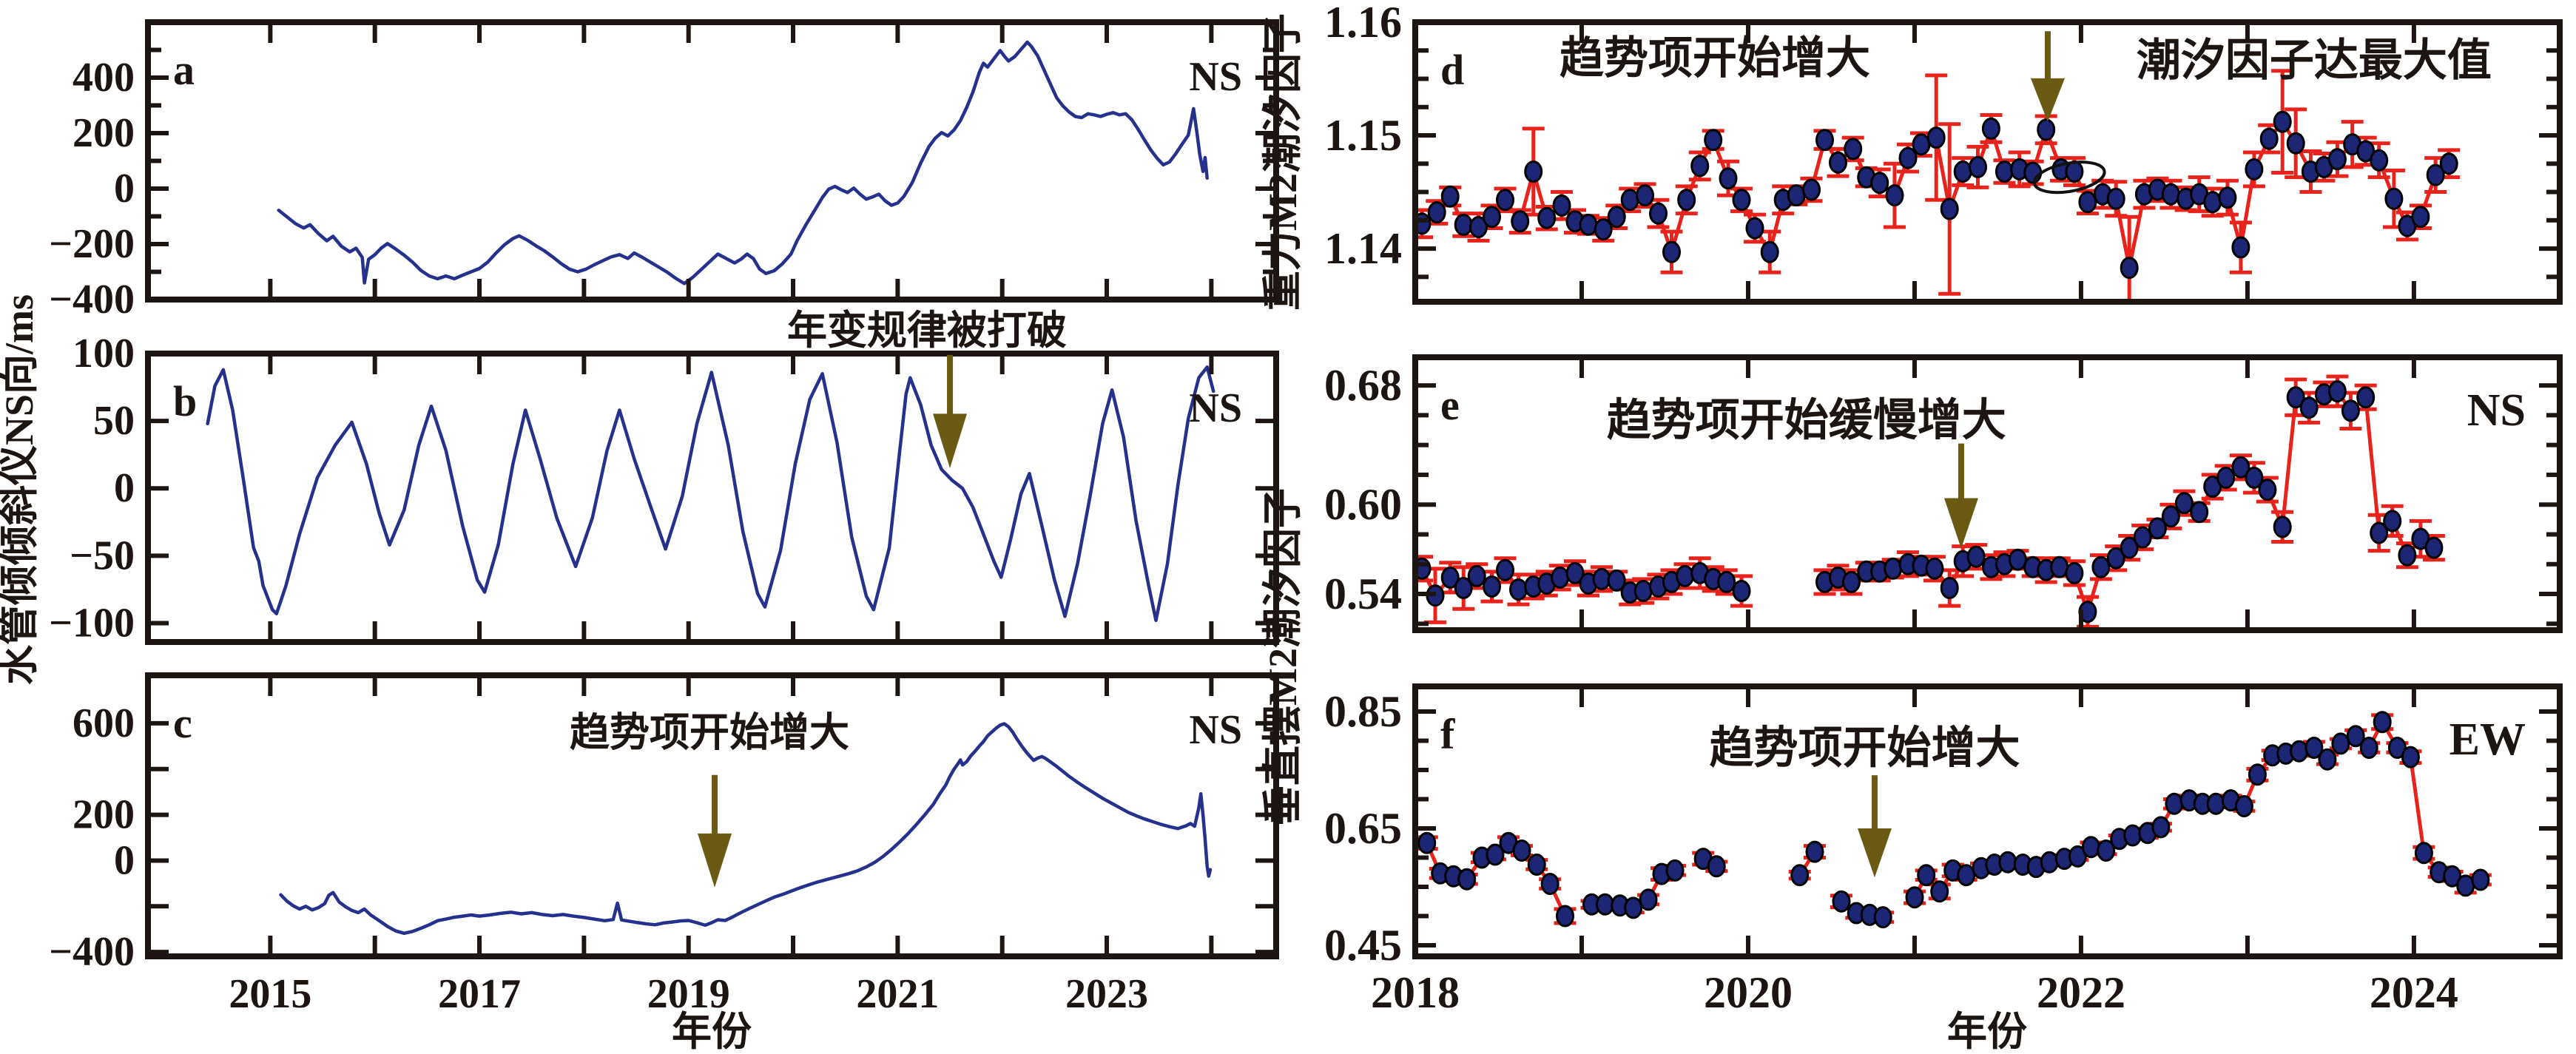 The width and height of the screenshot is (2576, 1054). I want to click on y-tick-label: 0.54, so click(1363, 594).